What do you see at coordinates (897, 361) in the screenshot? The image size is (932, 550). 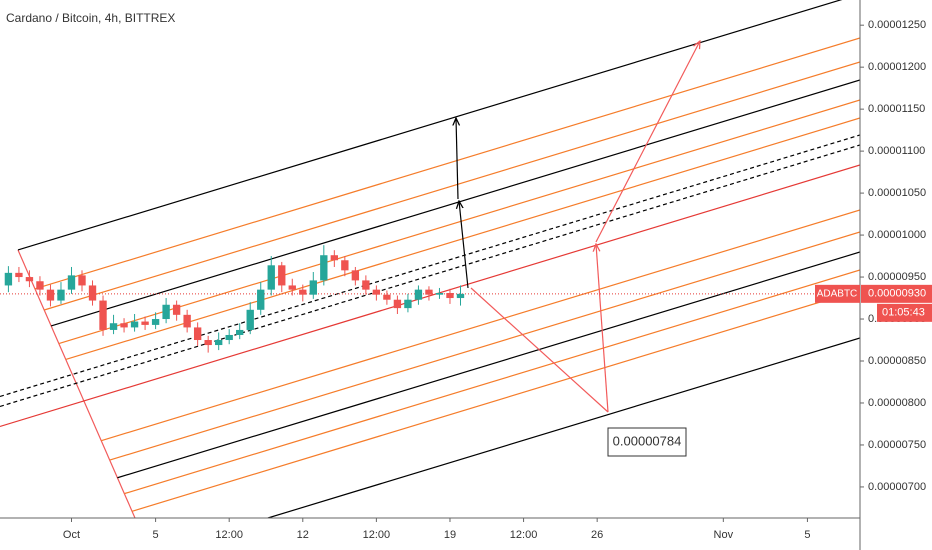 I see `y-tick-label: 0.00000850` at bounding box center [897, 361].